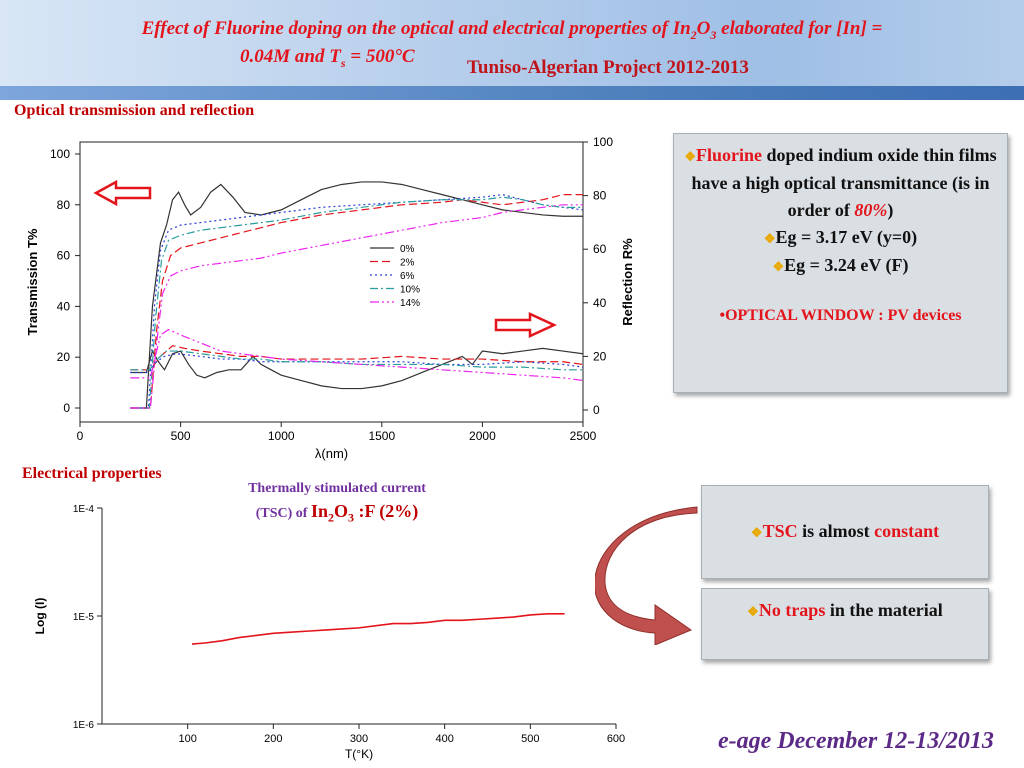  Describe the element at coordinates (122, 193) in the screenshot. I see `left-arrow-icon` at that location.